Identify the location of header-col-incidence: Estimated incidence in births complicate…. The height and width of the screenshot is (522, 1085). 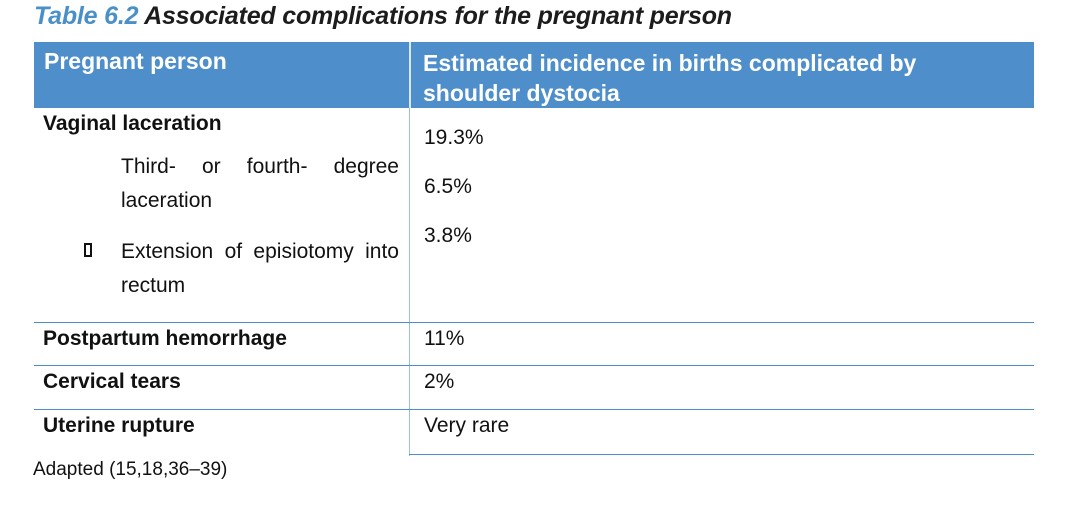
(713, 78).